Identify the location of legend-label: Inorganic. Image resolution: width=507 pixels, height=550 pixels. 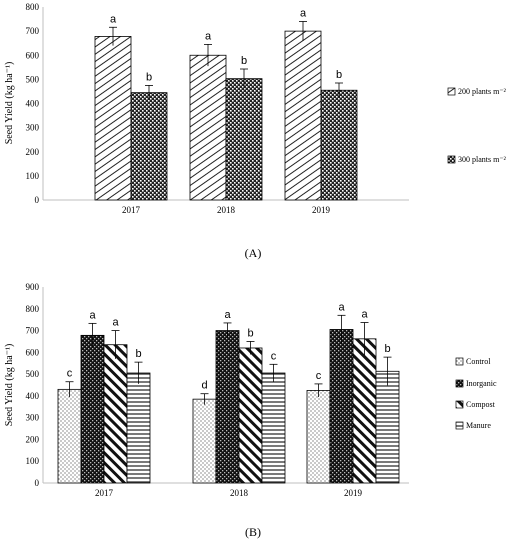
(481, 383).